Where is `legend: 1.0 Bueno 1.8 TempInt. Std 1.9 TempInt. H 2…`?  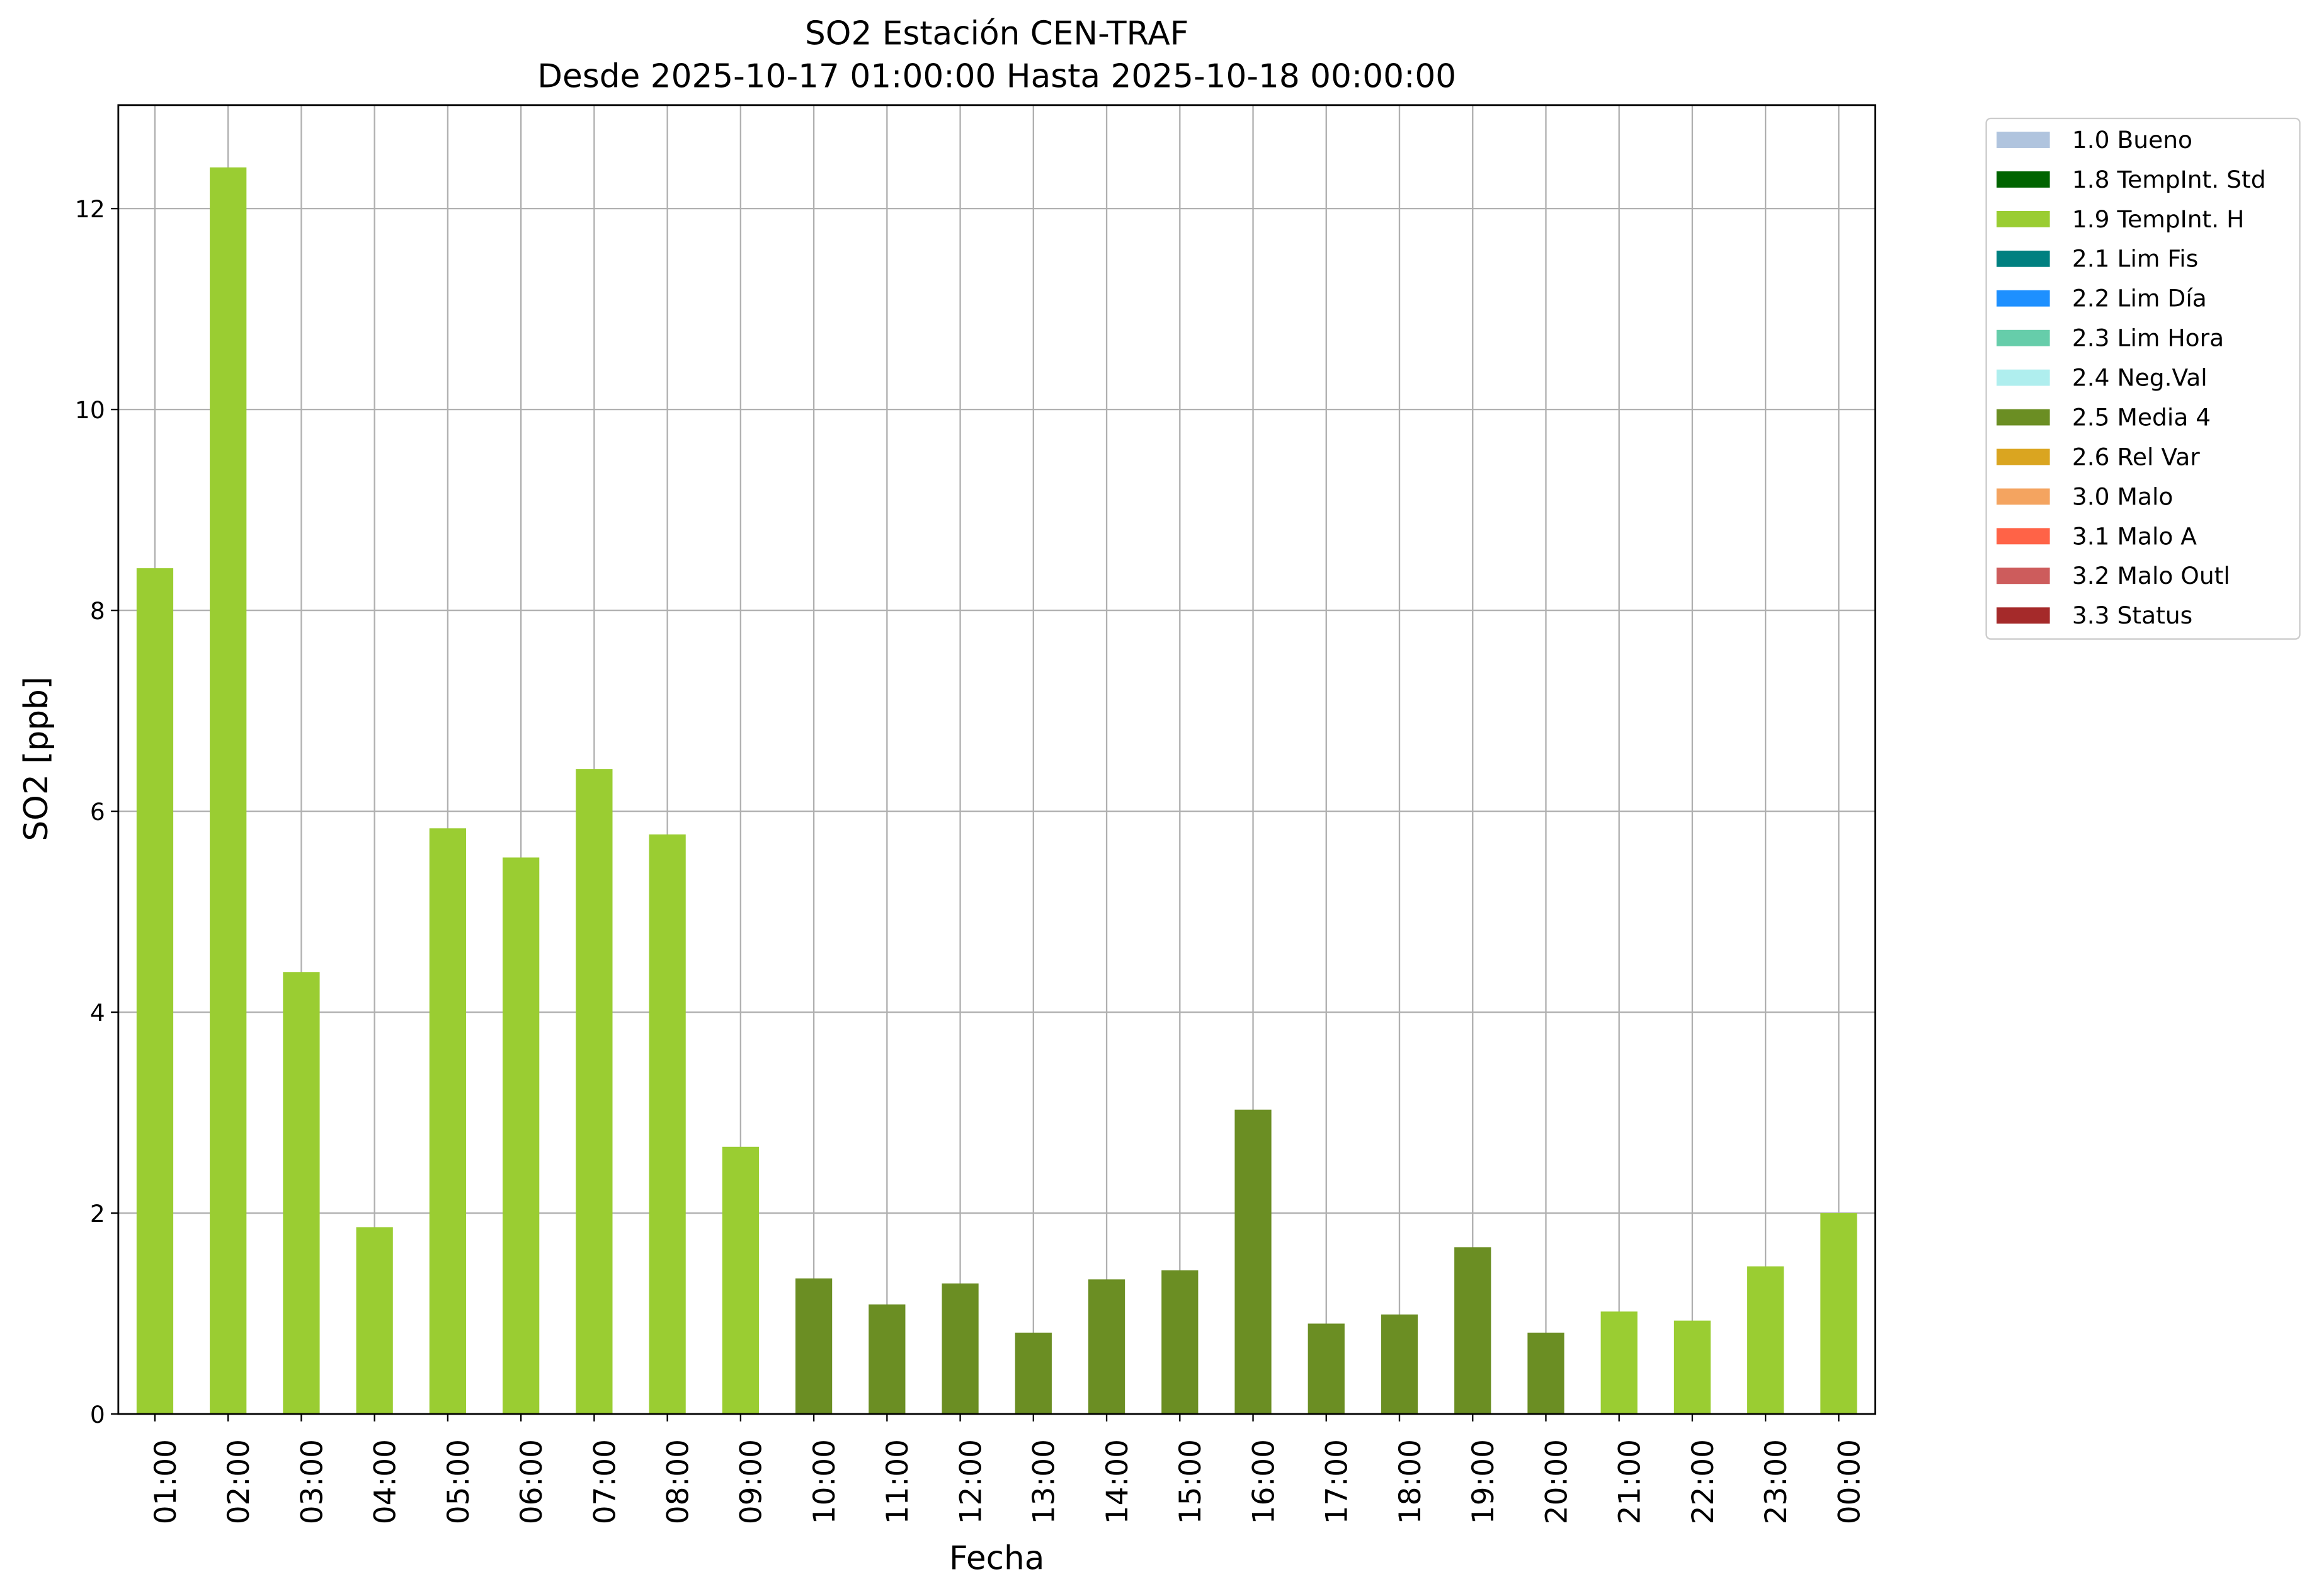
legend: 1.0 Bueno 1.8 TempInt. Std 1.9 TempInt. H 2… is located at coordinates (2131, 377).